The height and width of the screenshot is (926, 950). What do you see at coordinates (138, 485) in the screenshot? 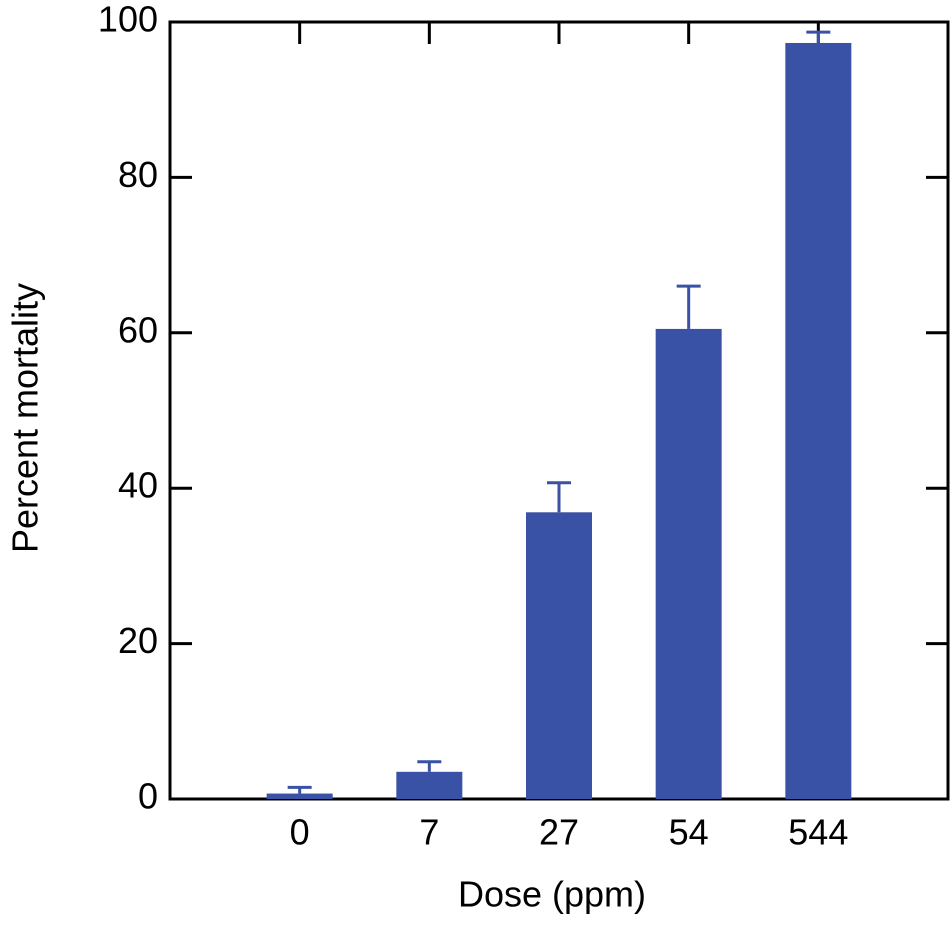
I see `y-tick-label: 40` at bounding box center [138, 485].